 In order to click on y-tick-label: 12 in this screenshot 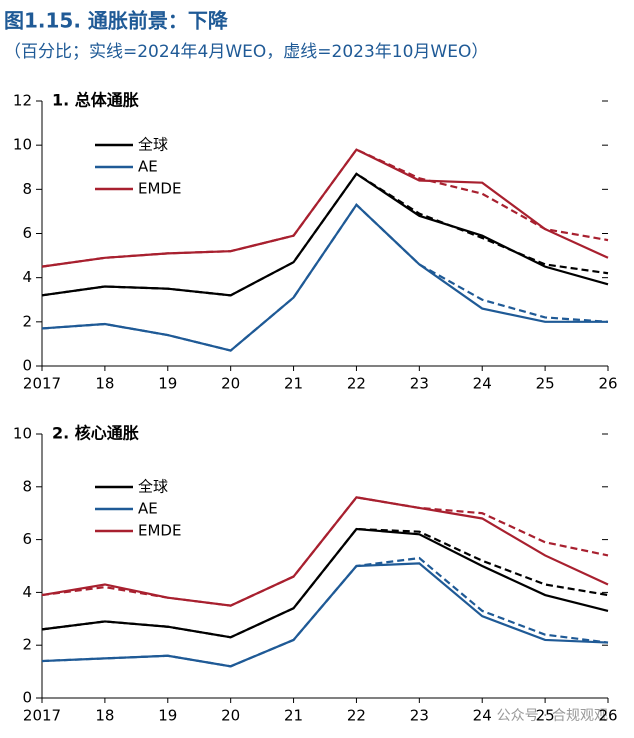, I will do `click(22, 101)`.